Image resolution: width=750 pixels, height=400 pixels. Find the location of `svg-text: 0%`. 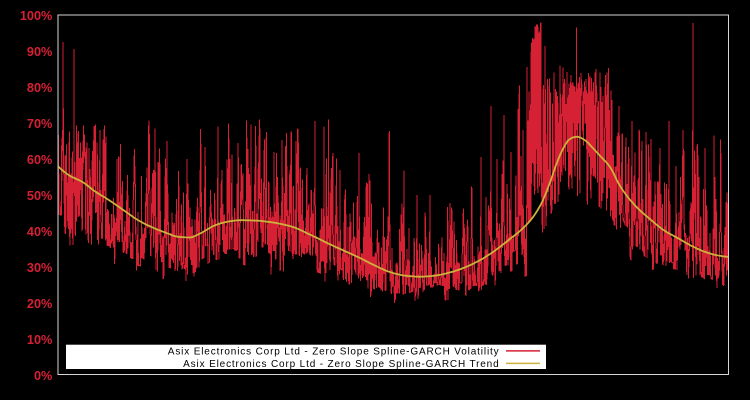

svg-text: 0% is located at coordinates (43, 376).